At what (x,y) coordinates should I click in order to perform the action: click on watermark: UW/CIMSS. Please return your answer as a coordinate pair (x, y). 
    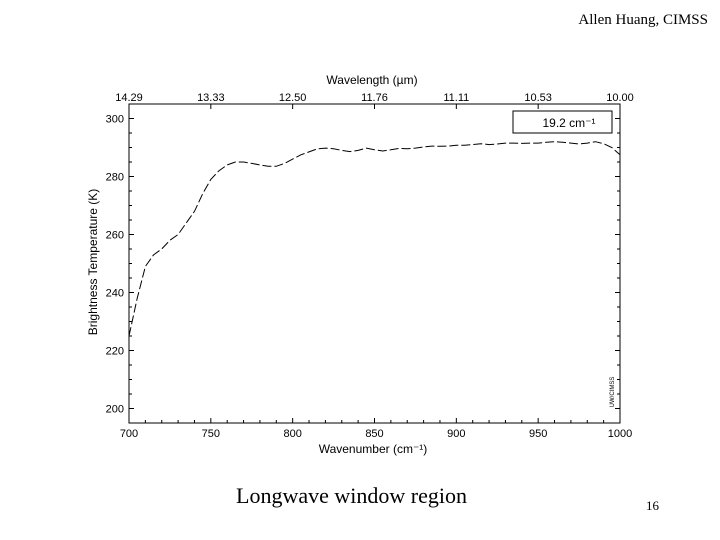
    Looking at the image, I should click on (613, 392).